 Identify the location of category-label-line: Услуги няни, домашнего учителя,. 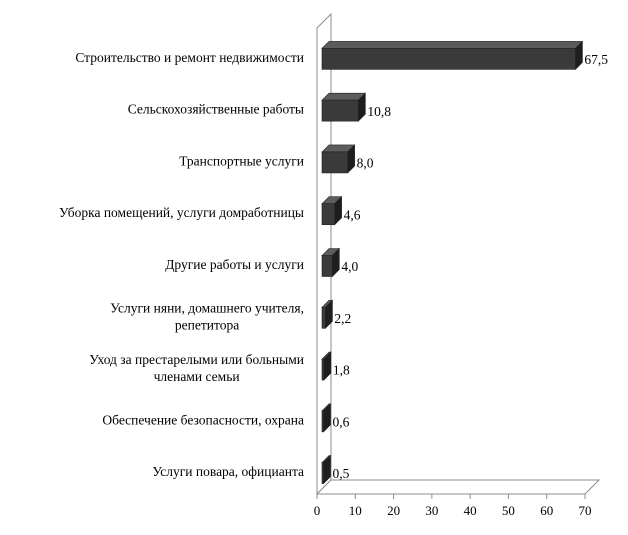
(207, 307).